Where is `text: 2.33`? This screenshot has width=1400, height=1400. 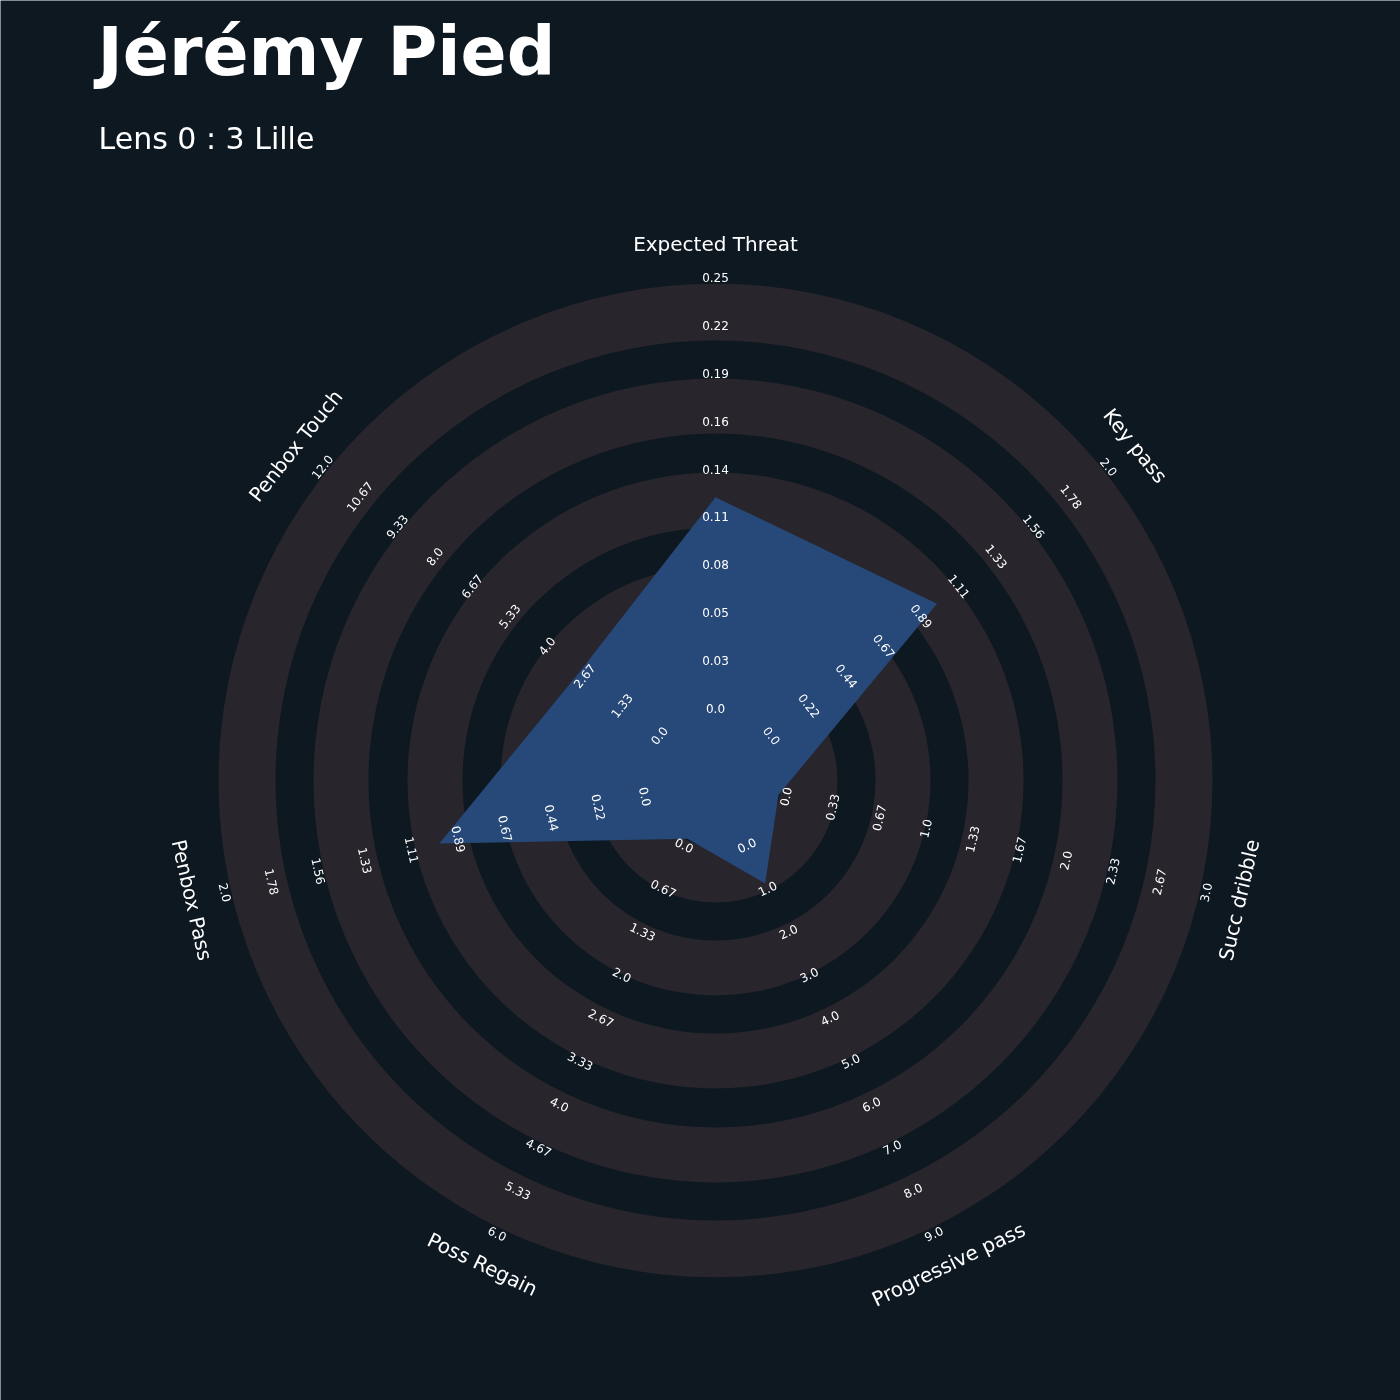
text: 2.33 is located at coordinates (1113, 871).